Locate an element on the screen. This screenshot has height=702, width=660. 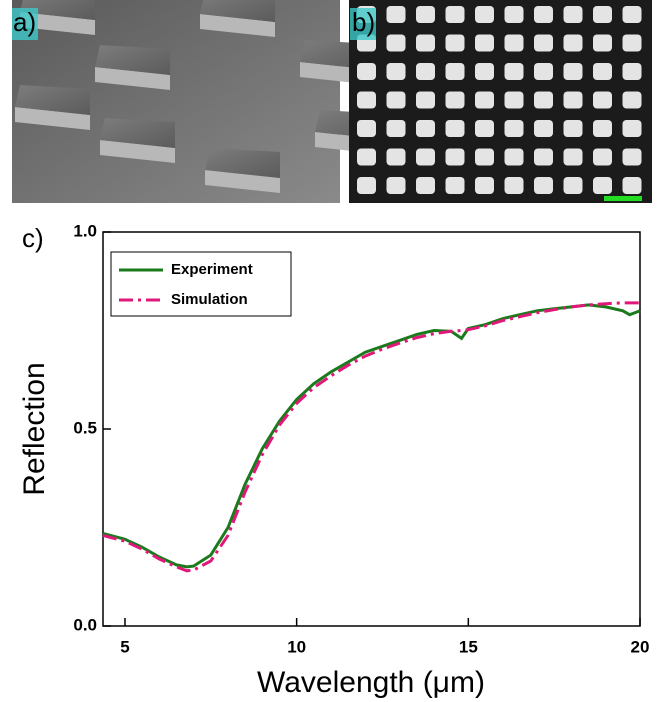
scale-bar is located at coordinates (623, 198).